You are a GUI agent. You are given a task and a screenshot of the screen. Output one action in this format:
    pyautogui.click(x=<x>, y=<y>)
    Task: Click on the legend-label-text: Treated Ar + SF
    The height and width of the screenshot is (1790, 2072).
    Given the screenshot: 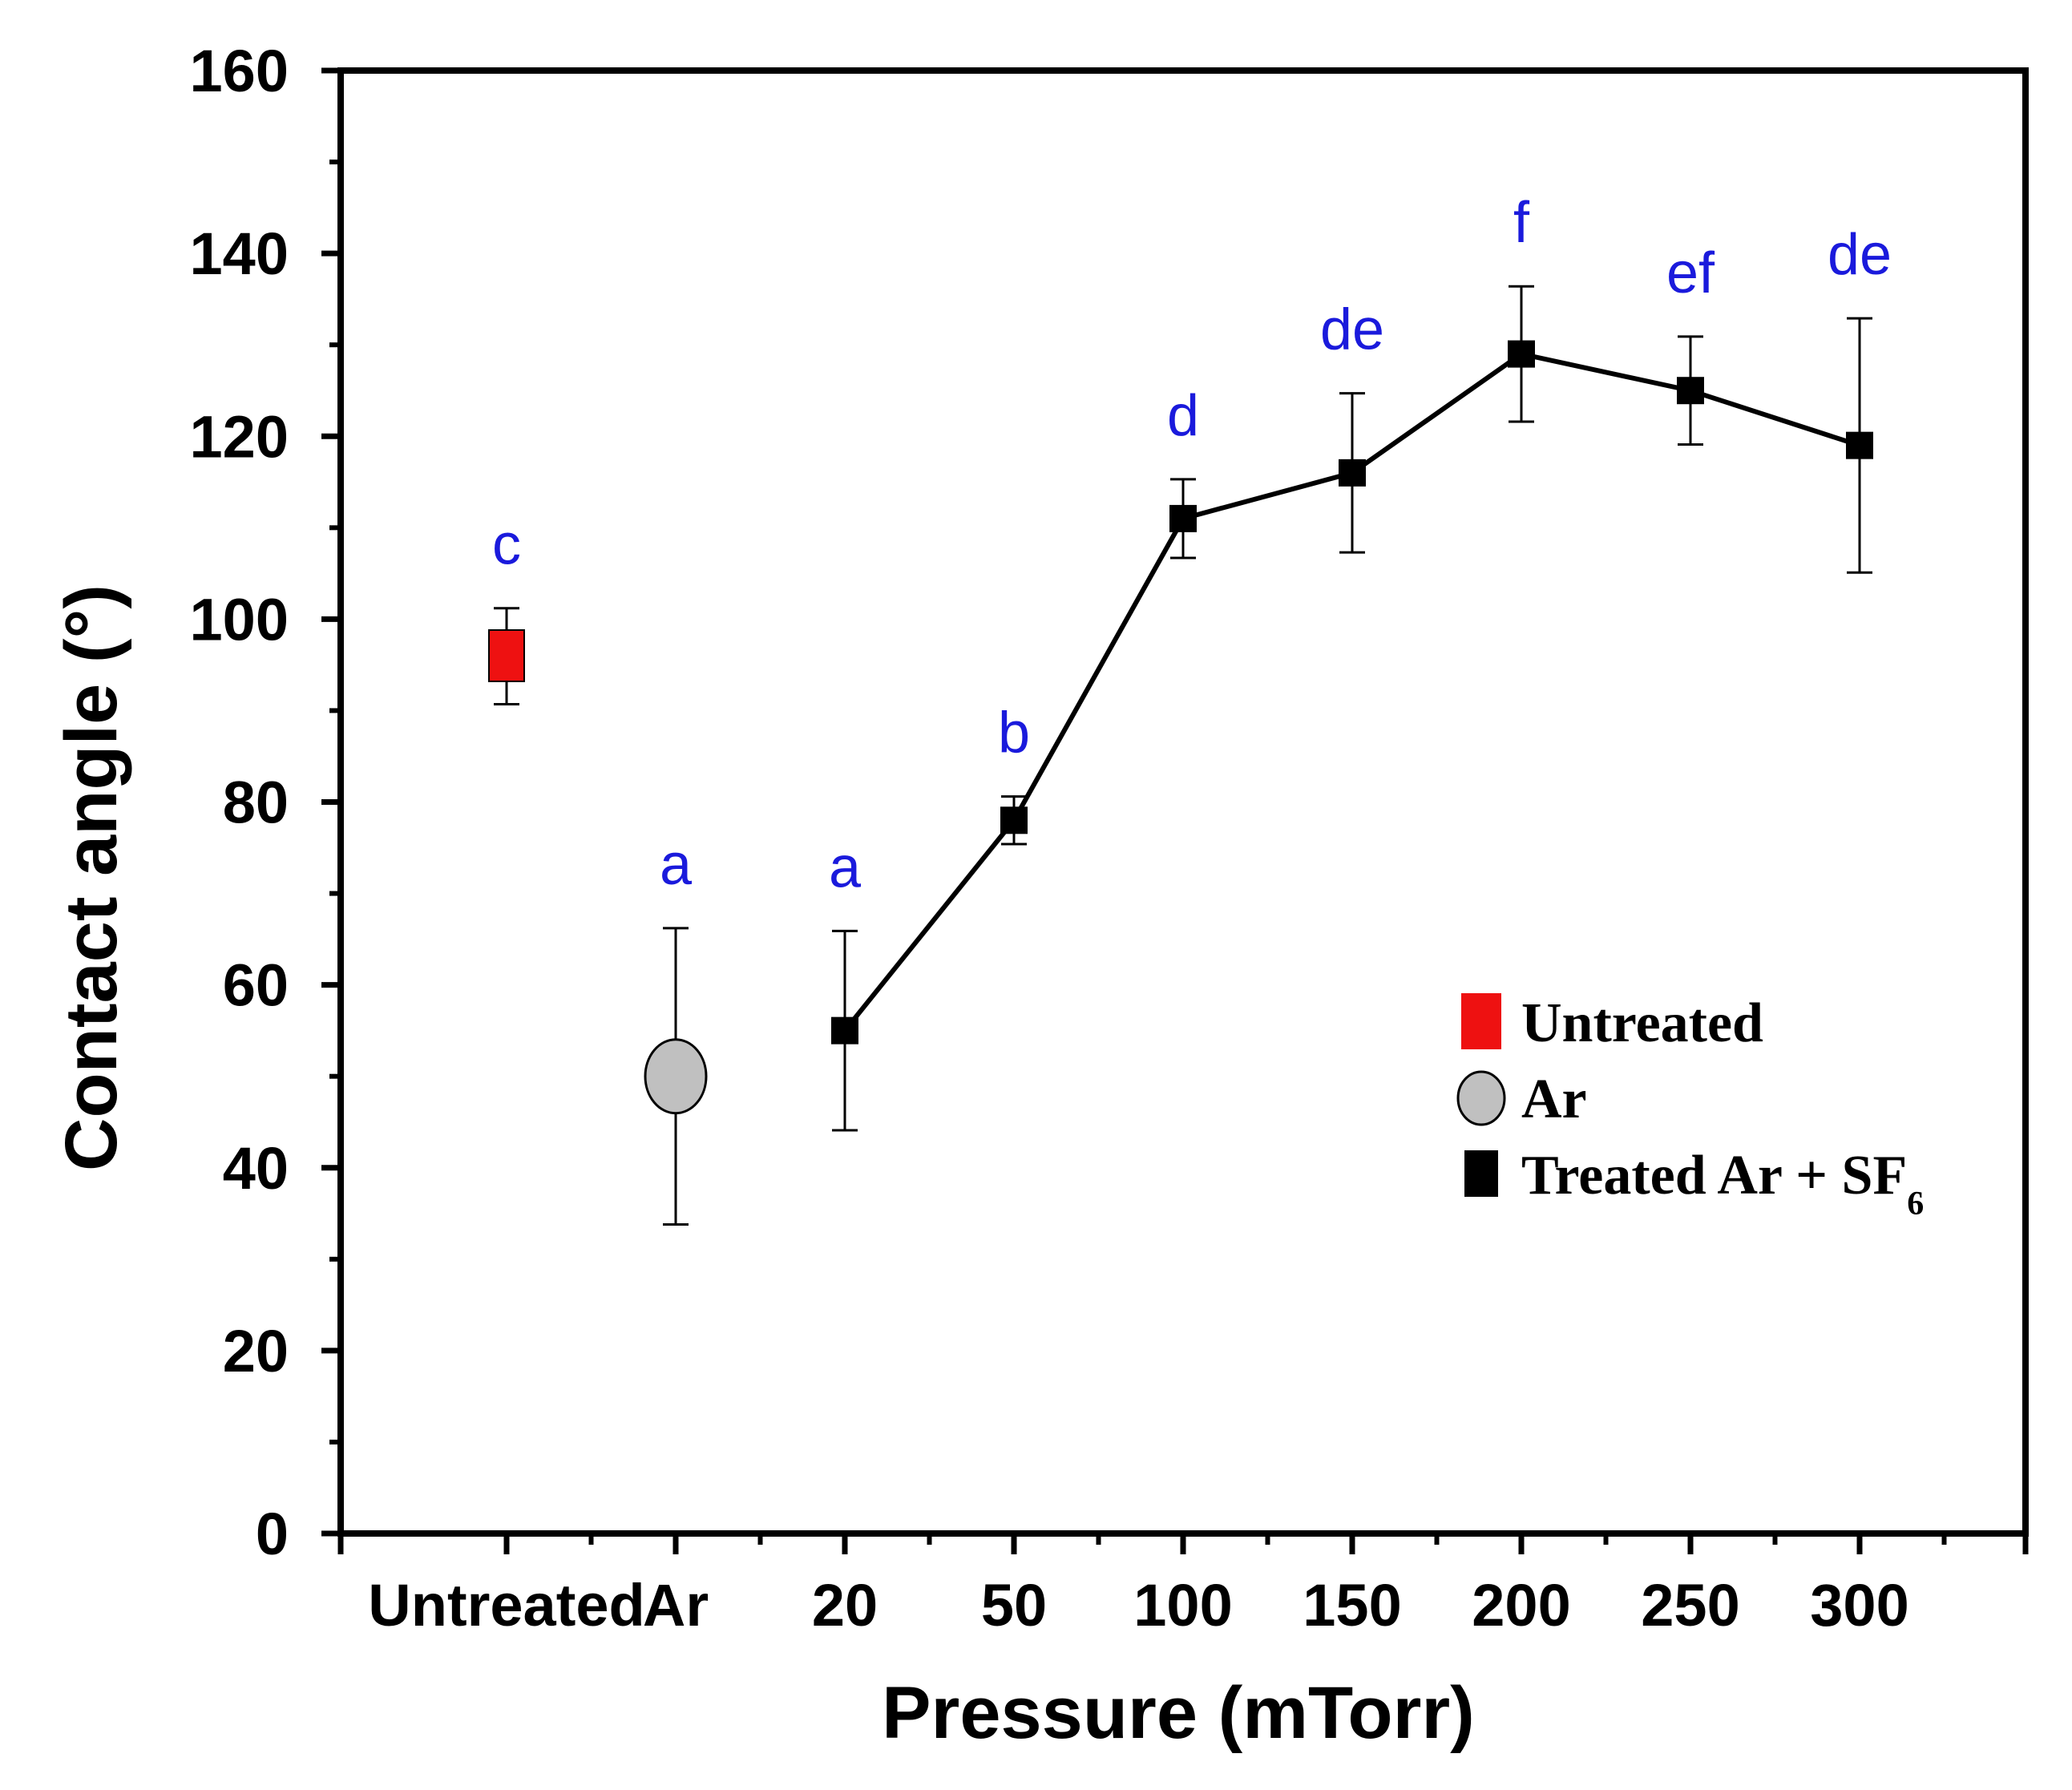 What is the action you would take?
    pyautogui.click(x=1714, y=1175)
    